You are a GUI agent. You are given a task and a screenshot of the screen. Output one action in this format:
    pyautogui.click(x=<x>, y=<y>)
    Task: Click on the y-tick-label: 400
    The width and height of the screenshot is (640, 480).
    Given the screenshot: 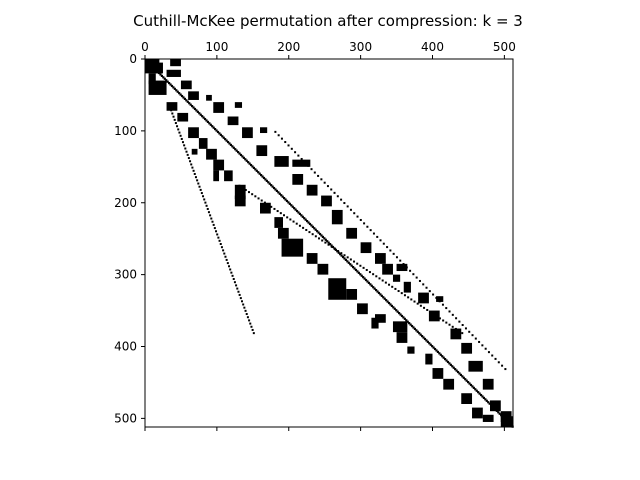 What is the action you would take?
    pyautogui.click(x=125, y=347)
    